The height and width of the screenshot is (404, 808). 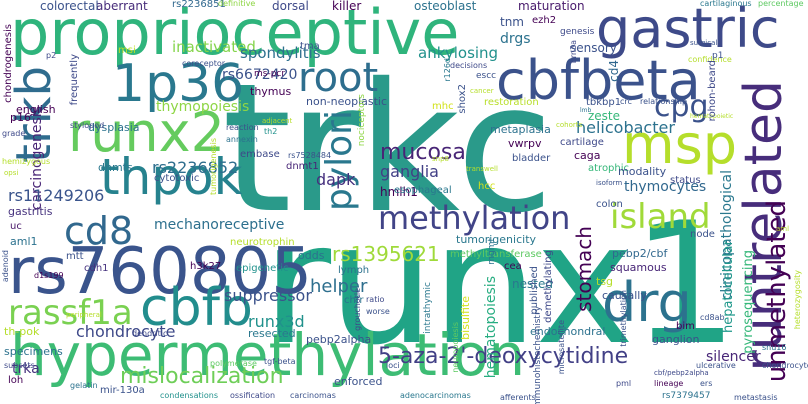 I want to click on cloud-word: bim, so click(x=685, y=326).